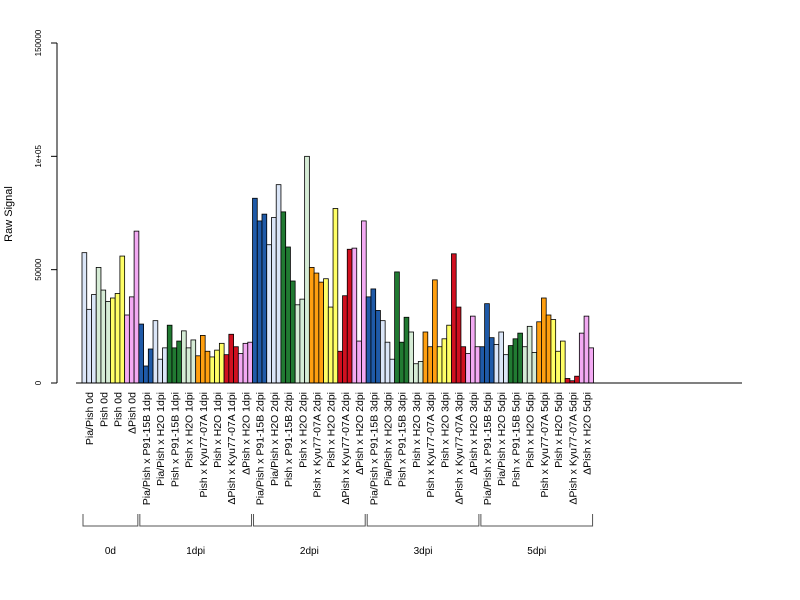  What do you see at coordinates (218, 430) in the screenshot?
I see `x-tick-label: Pish x H2O 1dpi` at bounding box center [218, 430].